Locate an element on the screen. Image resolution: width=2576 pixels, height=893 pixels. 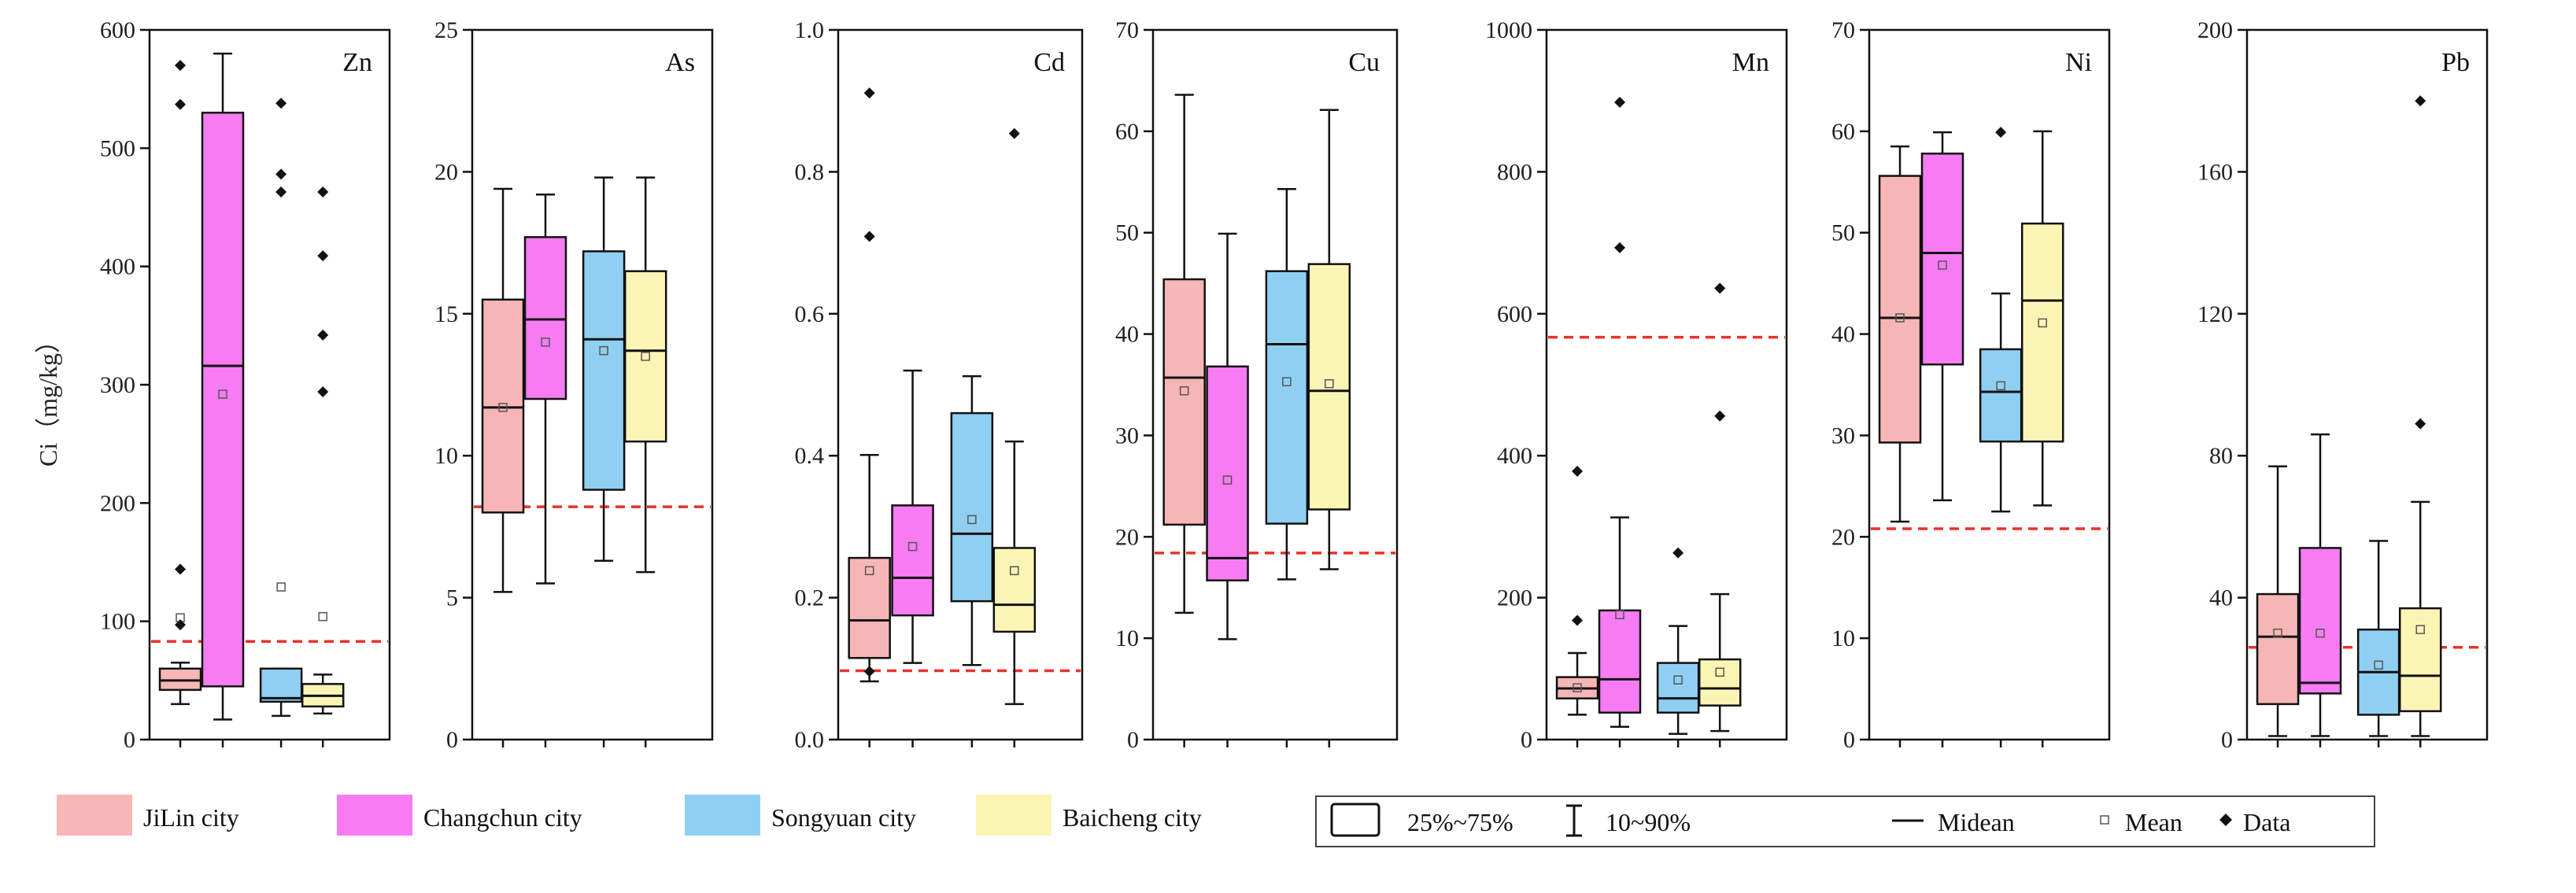
panel-mn-songyuan-city-box is located at coordinates (1678, 688).